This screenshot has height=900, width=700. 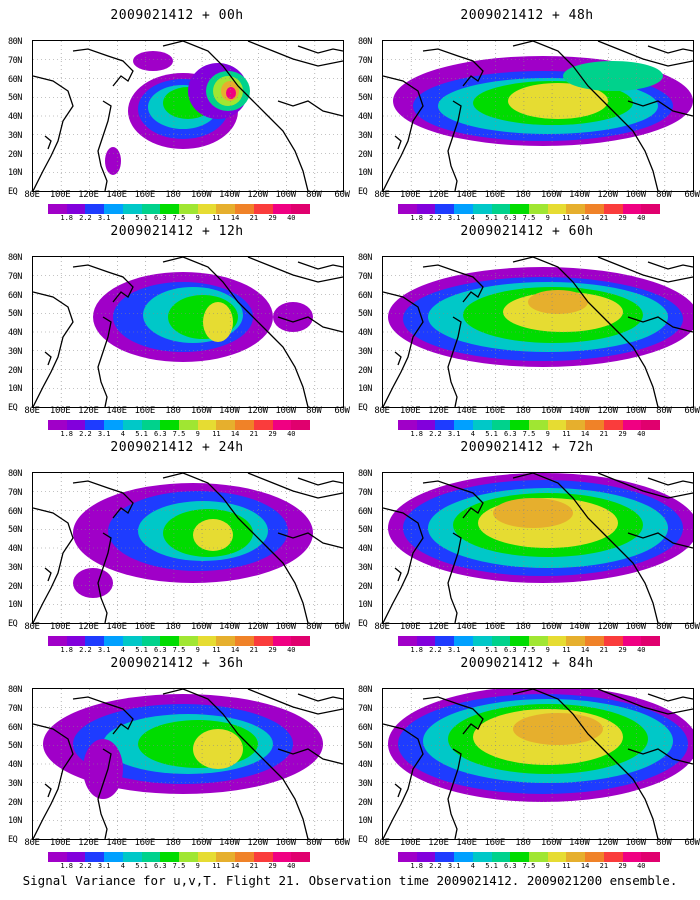 I want to click on lat-tick-label: 20N, so click(x=365, y=370).